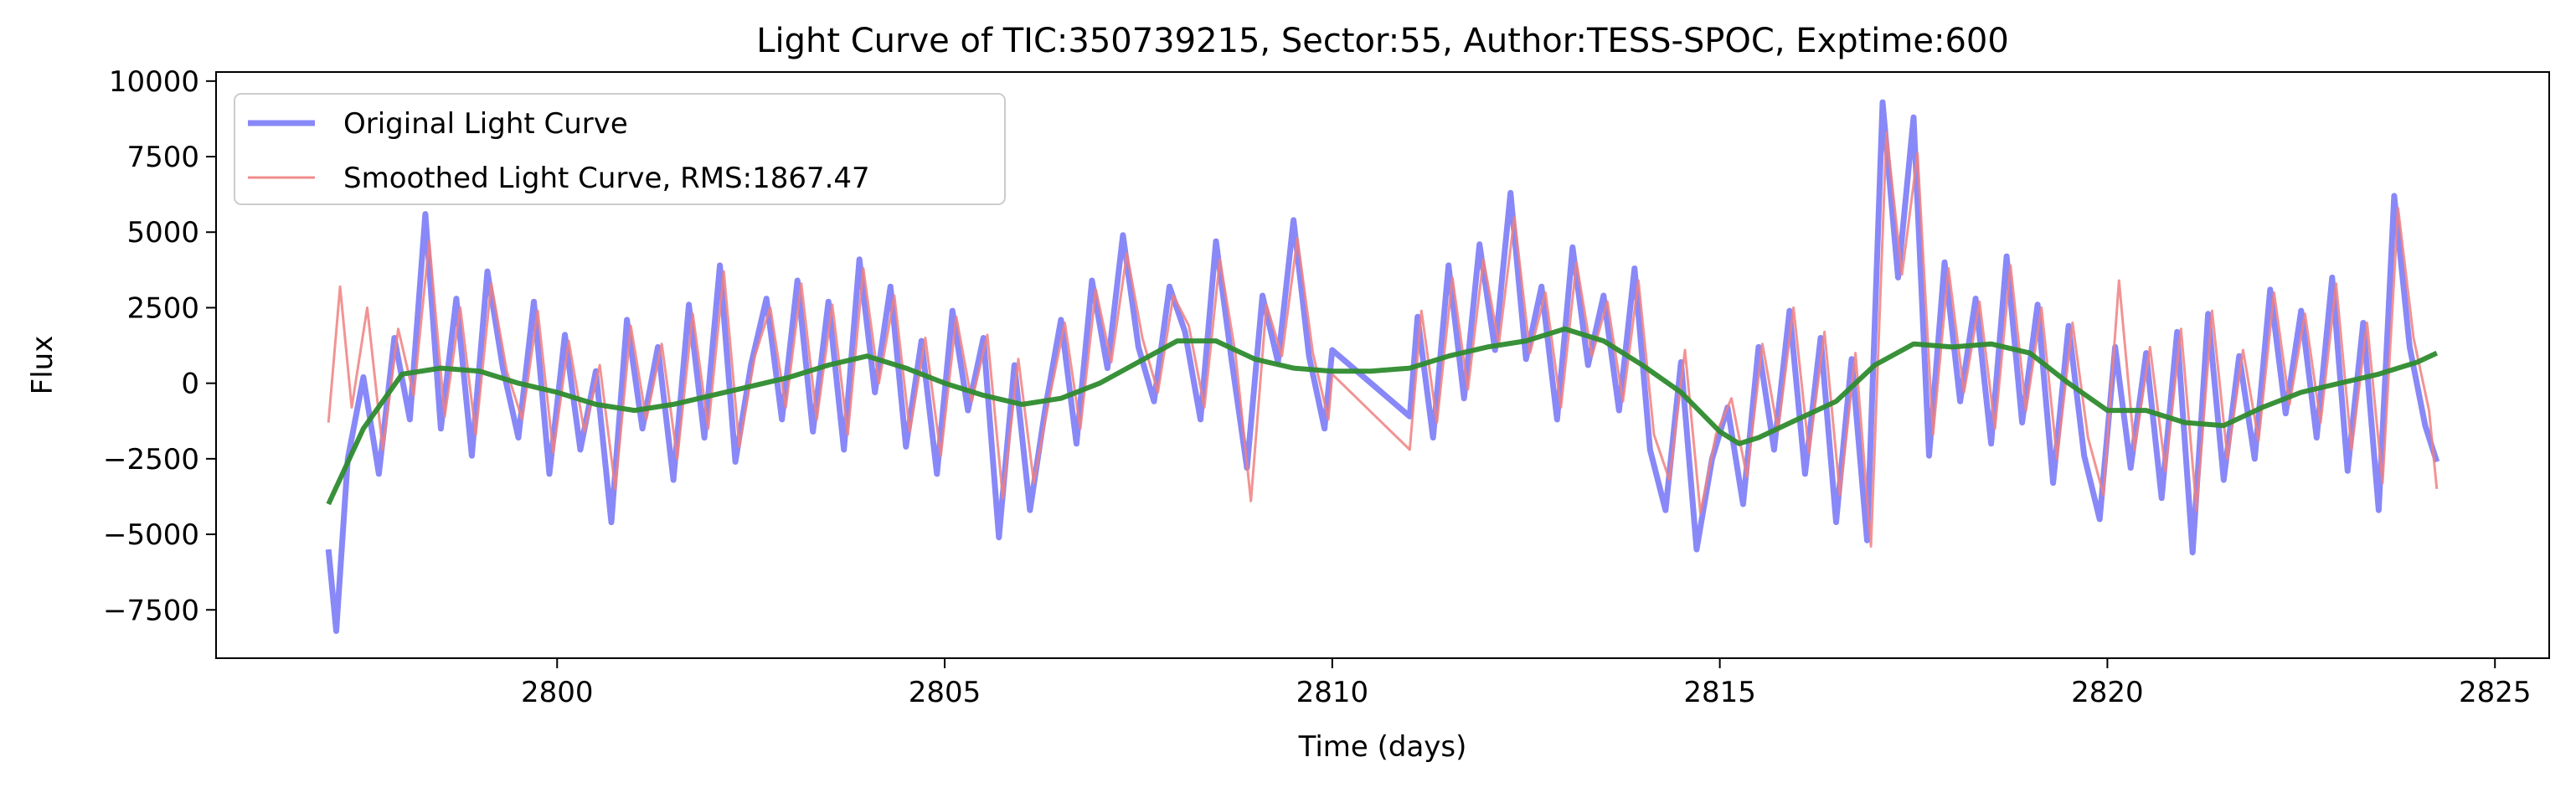  I want to click on x-tick-label: 2805, so click(945, 692).